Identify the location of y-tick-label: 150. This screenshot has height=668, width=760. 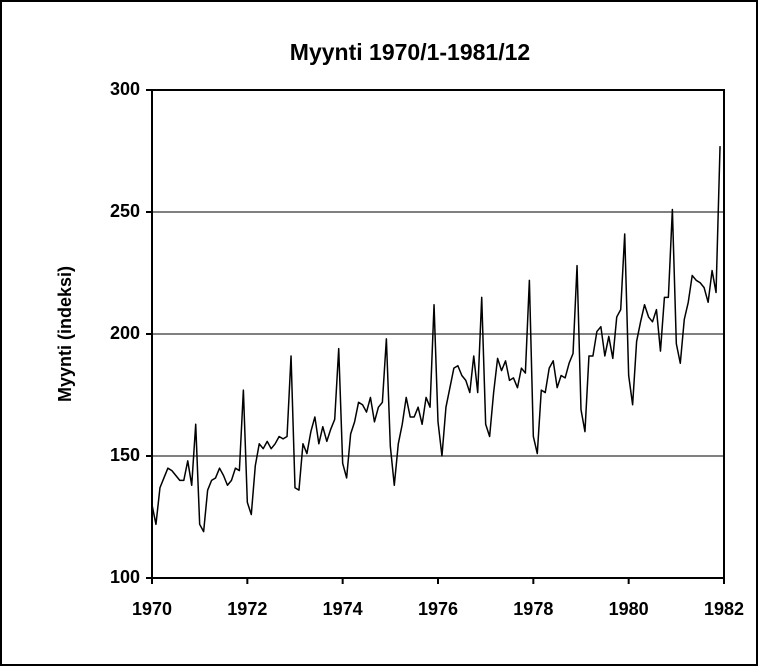
(125, 455).